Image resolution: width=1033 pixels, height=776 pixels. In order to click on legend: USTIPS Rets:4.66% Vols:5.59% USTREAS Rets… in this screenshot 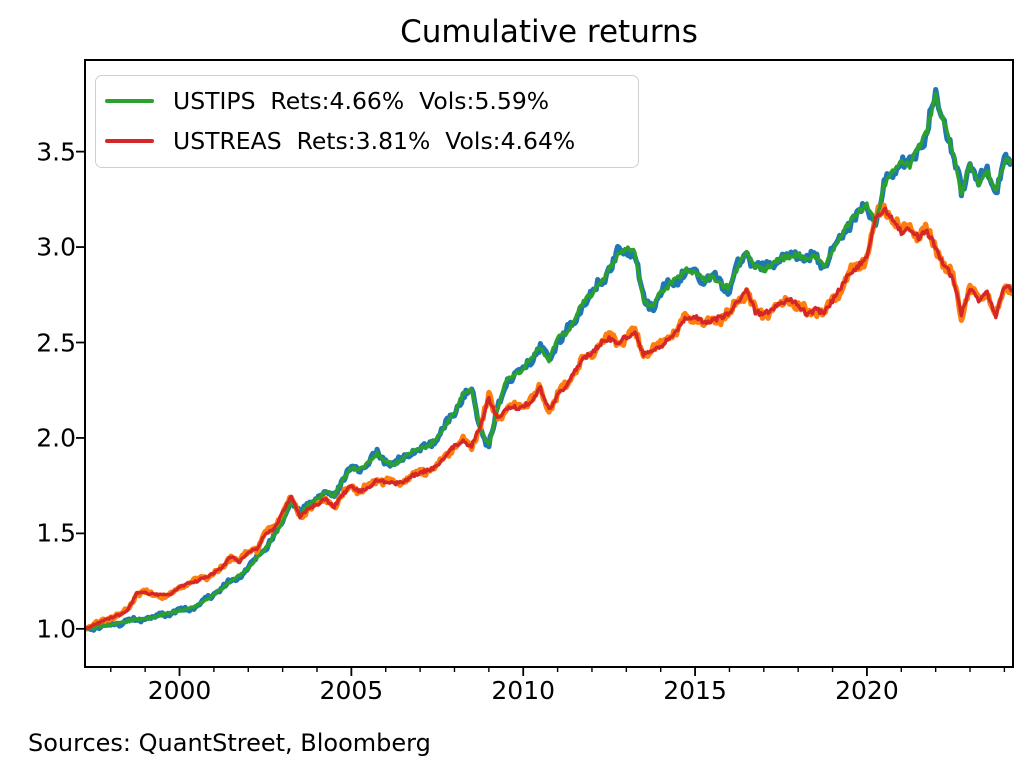, I will do `click(367, 121)`.